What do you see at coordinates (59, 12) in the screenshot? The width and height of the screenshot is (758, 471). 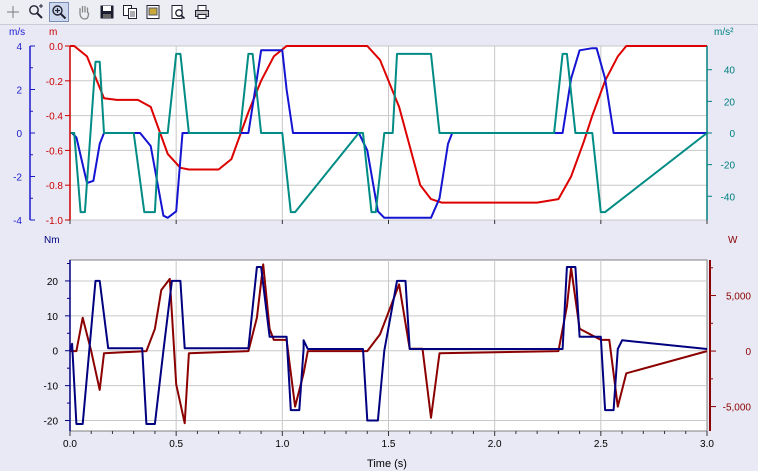 I see `zoom-fit-icon` at bounding box center [59, 12].